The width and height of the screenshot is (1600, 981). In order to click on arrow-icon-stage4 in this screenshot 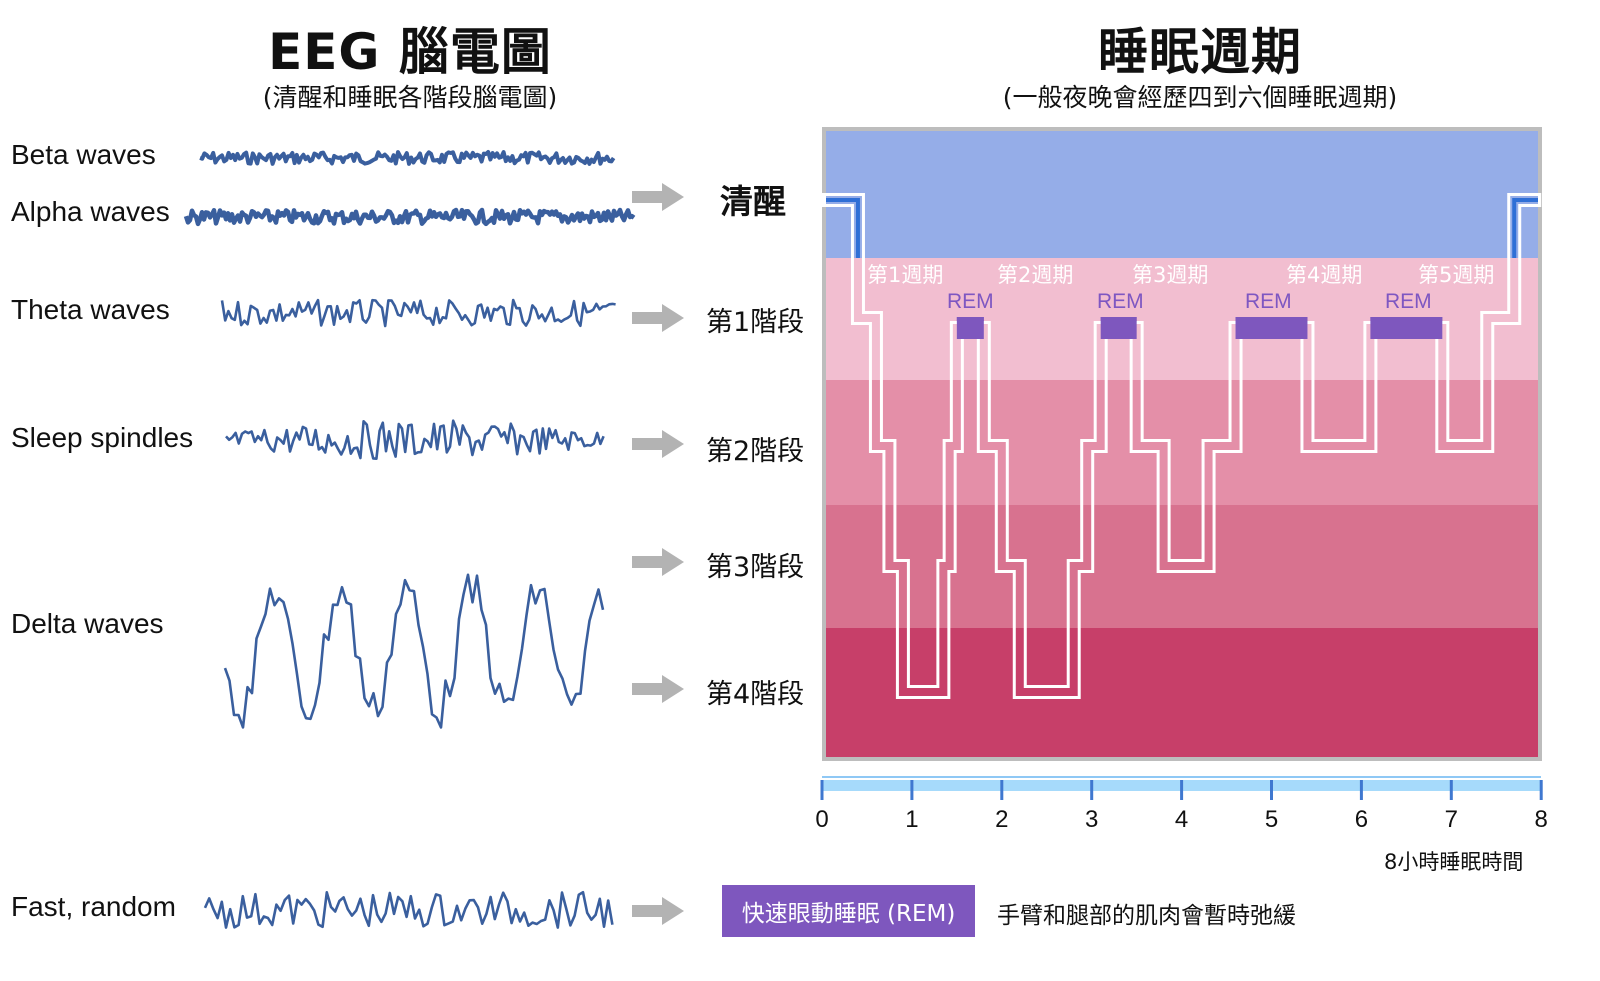, I will do `click(658, 689)`.